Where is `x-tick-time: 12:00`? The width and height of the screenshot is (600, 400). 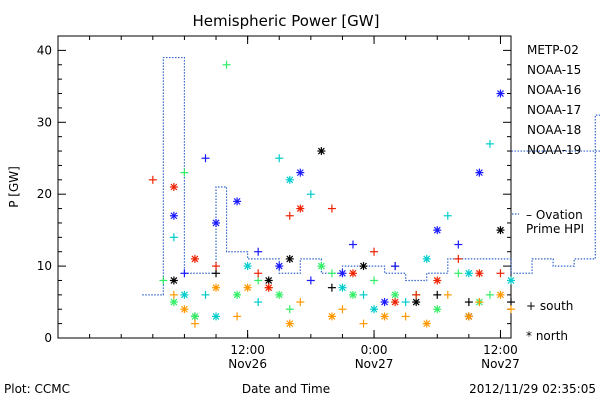
x-tick-time: 12:00 is located at coordinates (247, 350).